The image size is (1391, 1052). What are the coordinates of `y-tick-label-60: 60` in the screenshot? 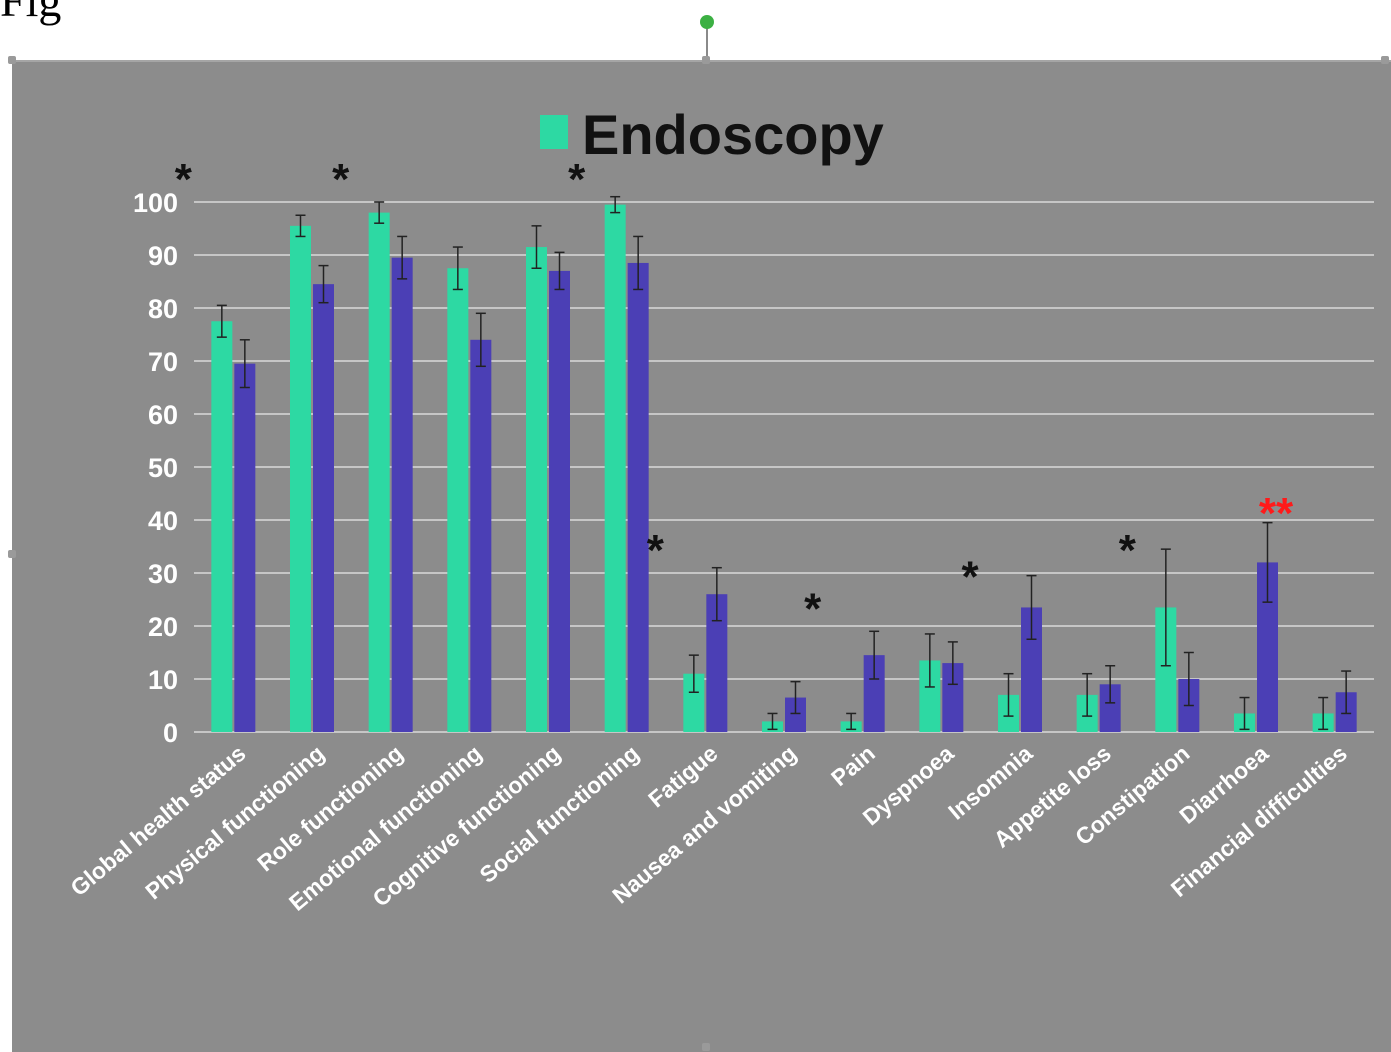 It's located at (163, 415).